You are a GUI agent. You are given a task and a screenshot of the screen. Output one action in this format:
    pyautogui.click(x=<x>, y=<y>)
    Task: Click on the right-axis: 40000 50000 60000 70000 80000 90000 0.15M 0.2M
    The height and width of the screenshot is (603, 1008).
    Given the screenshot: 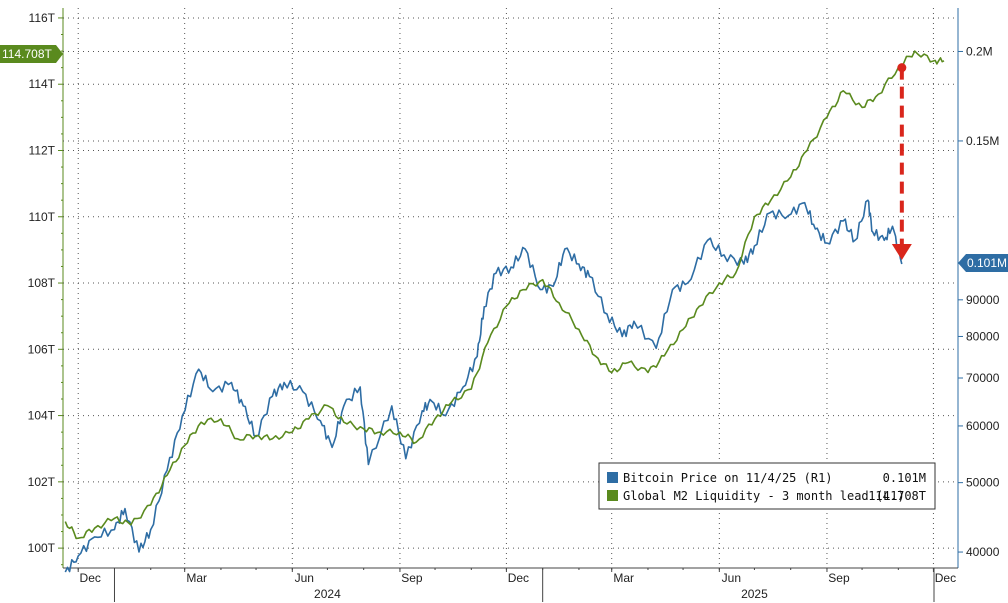 What is the action you would take?
    pyautogui.click(x=979, y=301)
    